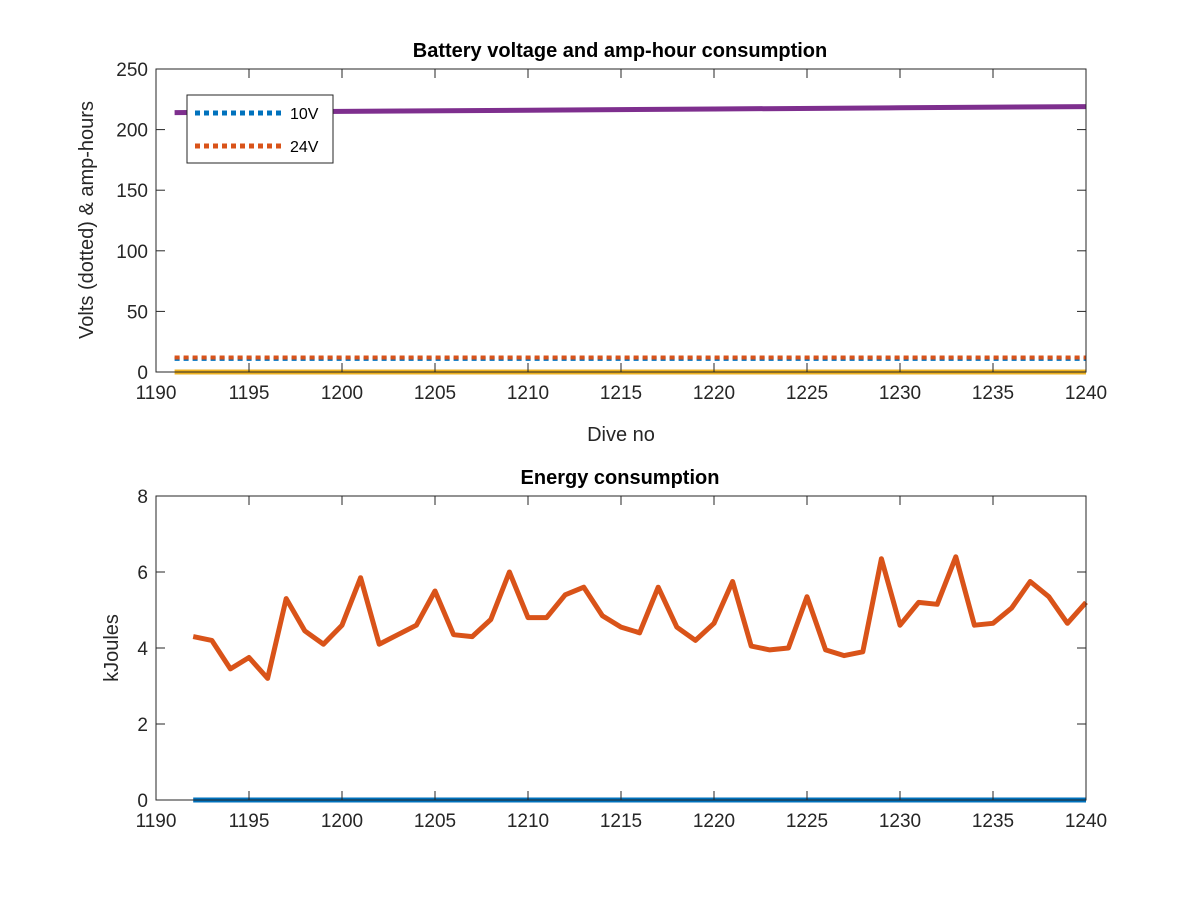 The width and height of the screenshot is (1200, 900). I want to click on chart1-xtick-label: 1200, so click(342, 821).